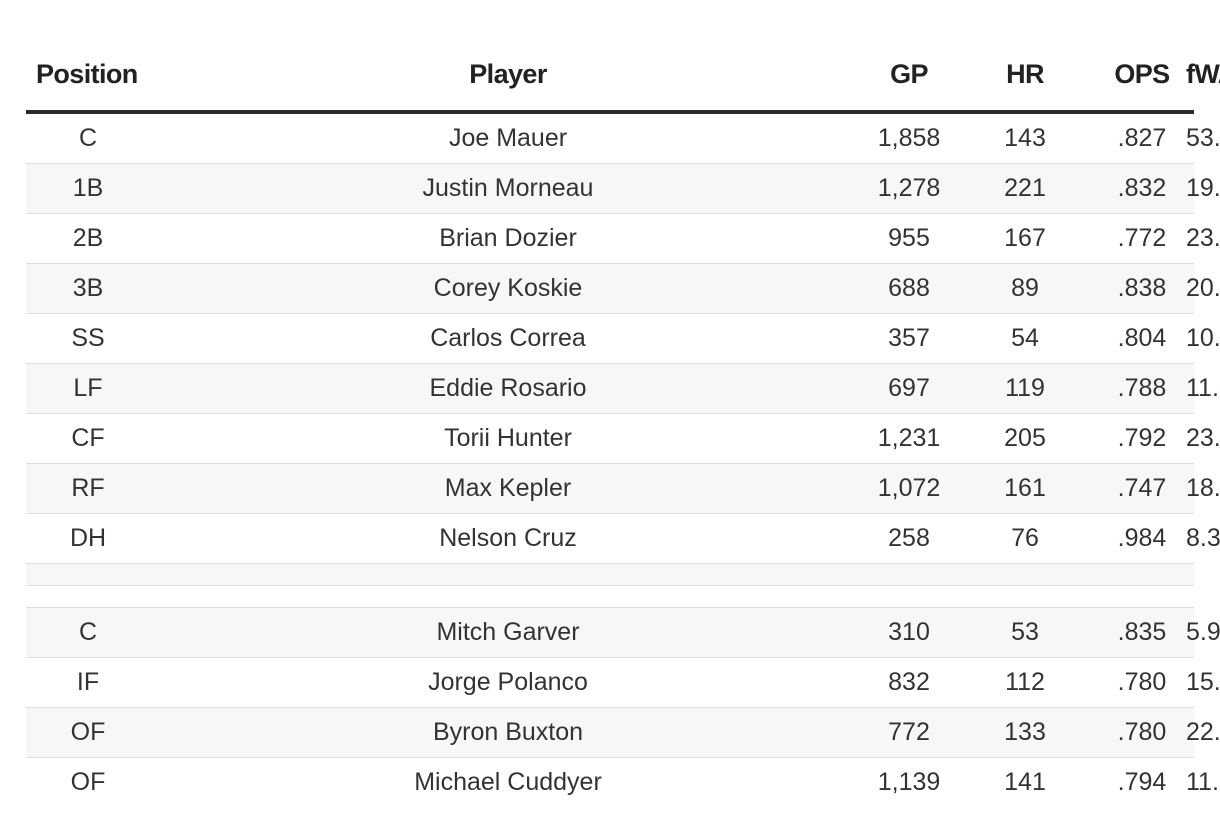 The image size is (1220, 832). Describe the element at coordinates (623, 782) in the screenshot. I see `table-row: OF Michael Cuddyer 1,139 141 .794 11.9` at that location.